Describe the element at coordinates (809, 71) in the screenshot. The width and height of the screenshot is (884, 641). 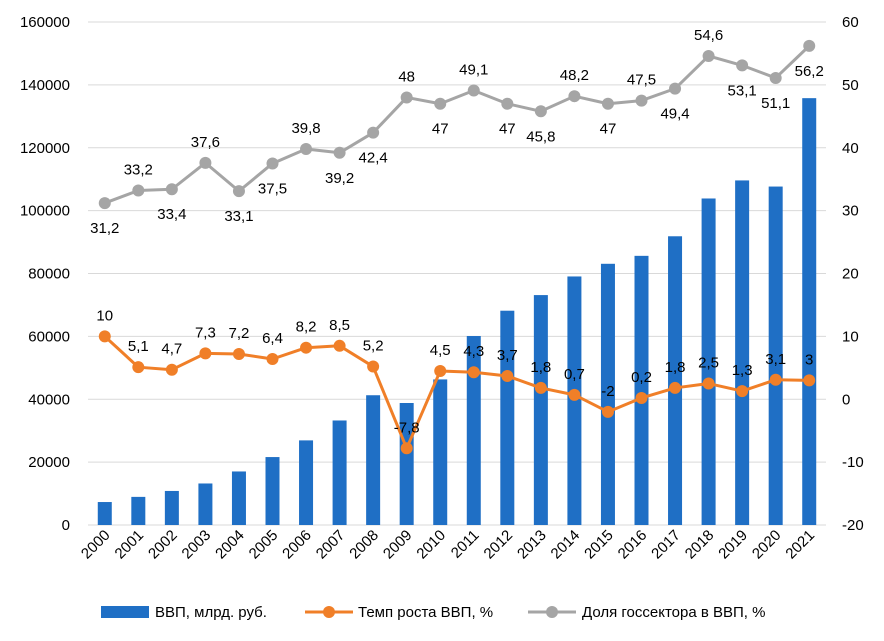
I see `gov-share-data-label: 56,2` at that location.